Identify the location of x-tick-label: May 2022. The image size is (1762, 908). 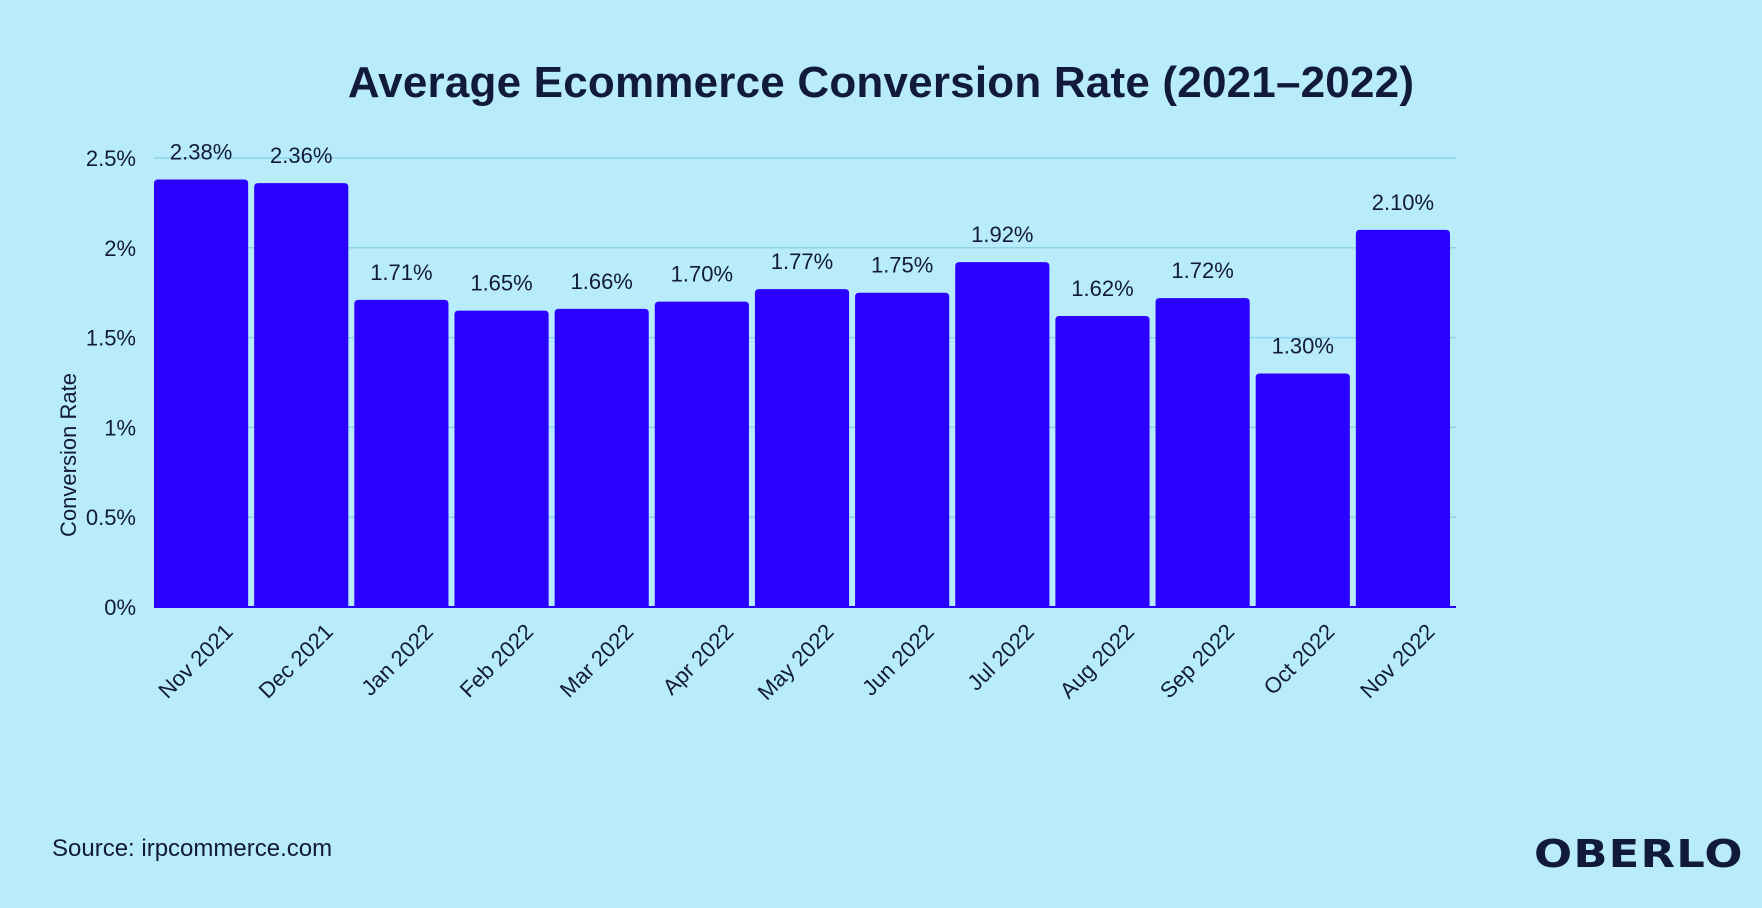
(796, 662).